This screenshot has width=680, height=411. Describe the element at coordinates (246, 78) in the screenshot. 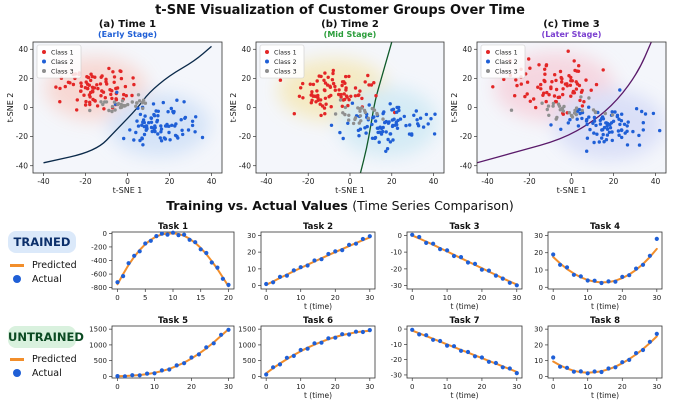

I see `tsne-ytick-label: 20` at that location.